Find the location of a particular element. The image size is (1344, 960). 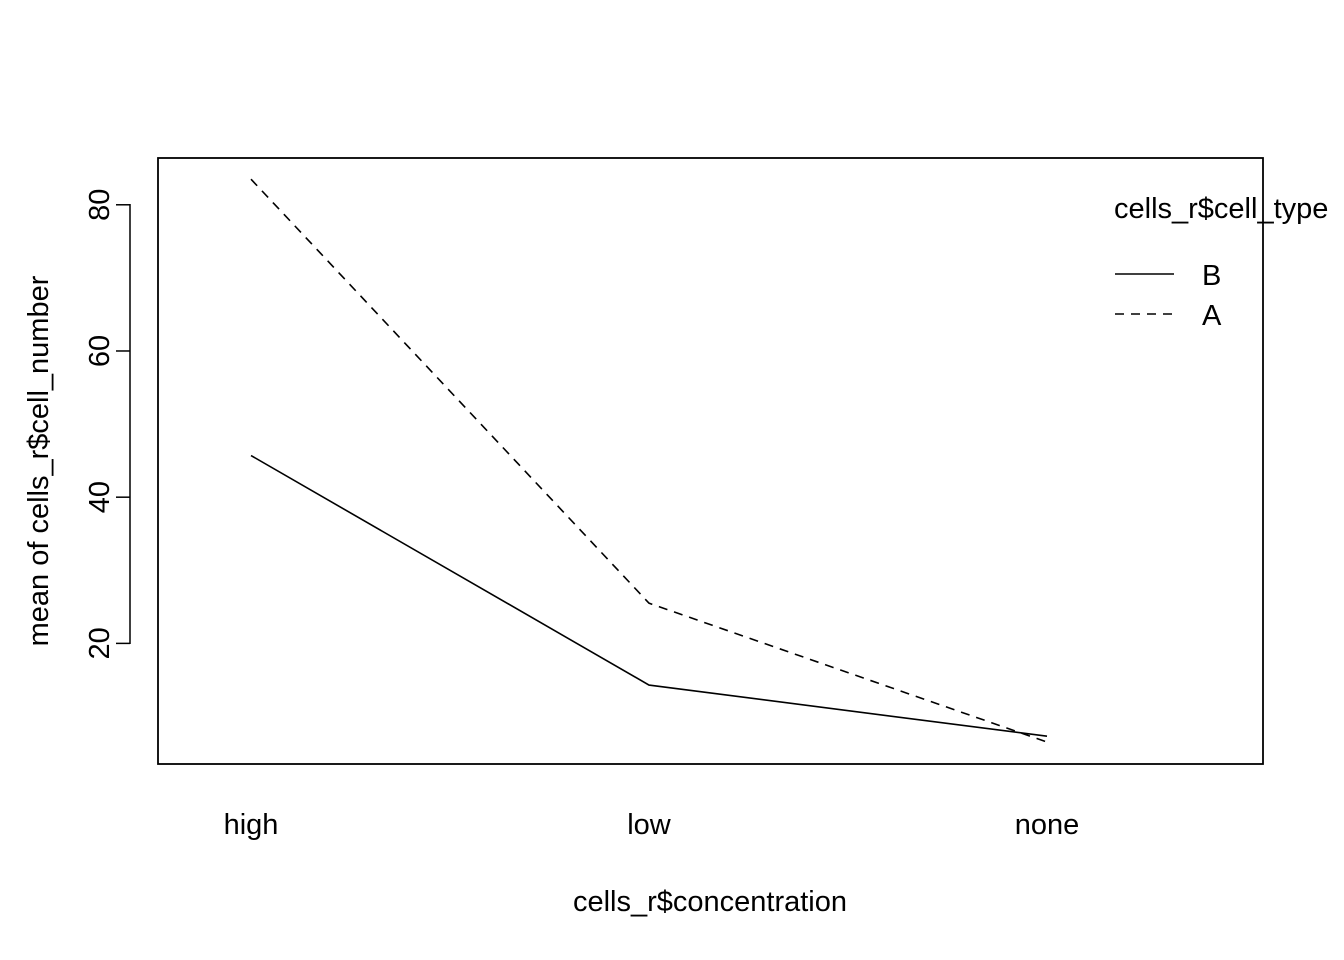

y-tick-label: 60 is located at coordinates (100, 351).